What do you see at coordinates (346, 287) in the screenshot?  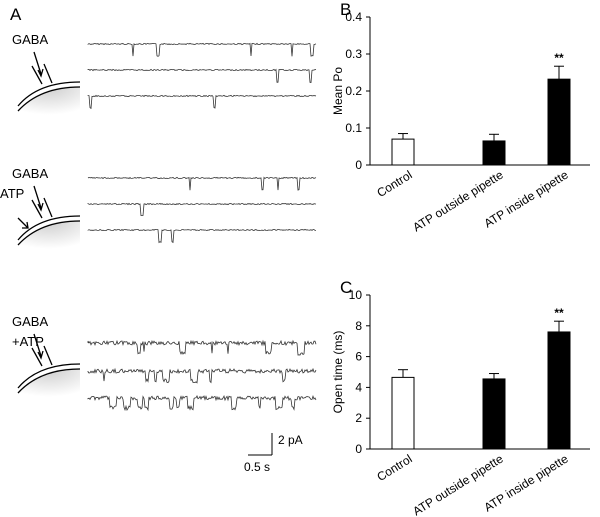 I see `panel-label: C` at bounding box center [346, 287].